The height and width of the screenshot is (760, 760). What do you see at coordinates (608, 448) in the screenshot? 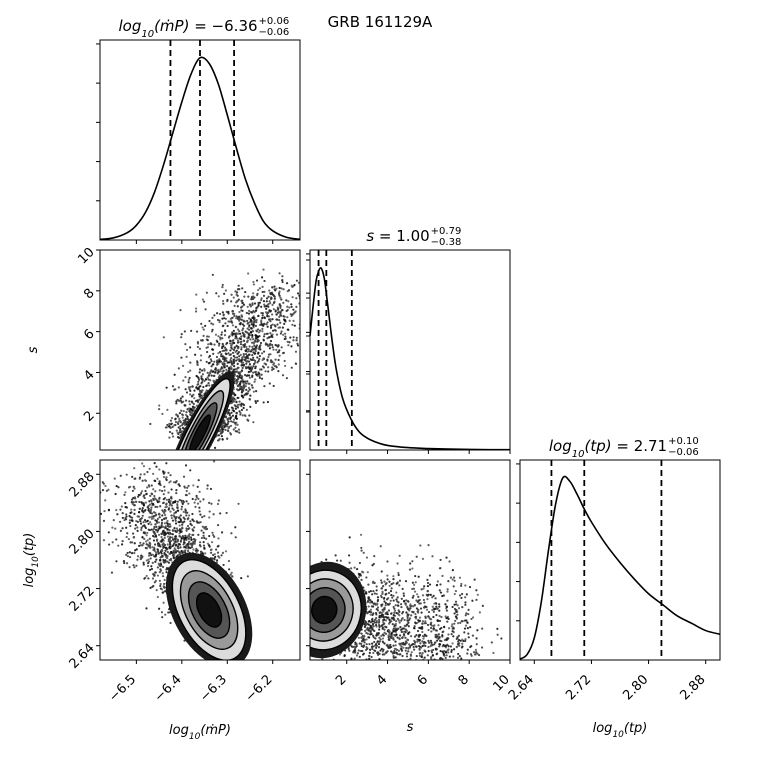
I see `panel-title-logtp: log10(tp) = 2.71` at bounding box center [608, 448].